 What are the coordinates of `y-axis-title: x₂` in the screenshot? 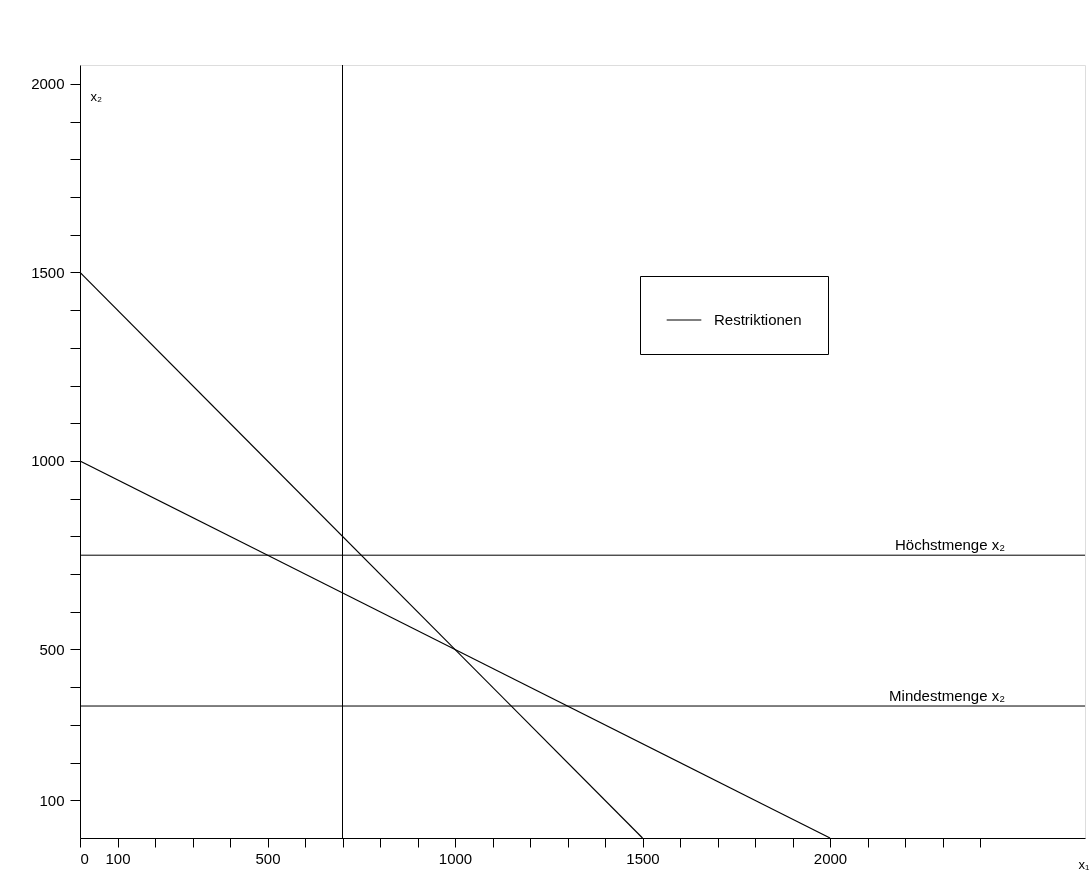 It's located at (96, 96).